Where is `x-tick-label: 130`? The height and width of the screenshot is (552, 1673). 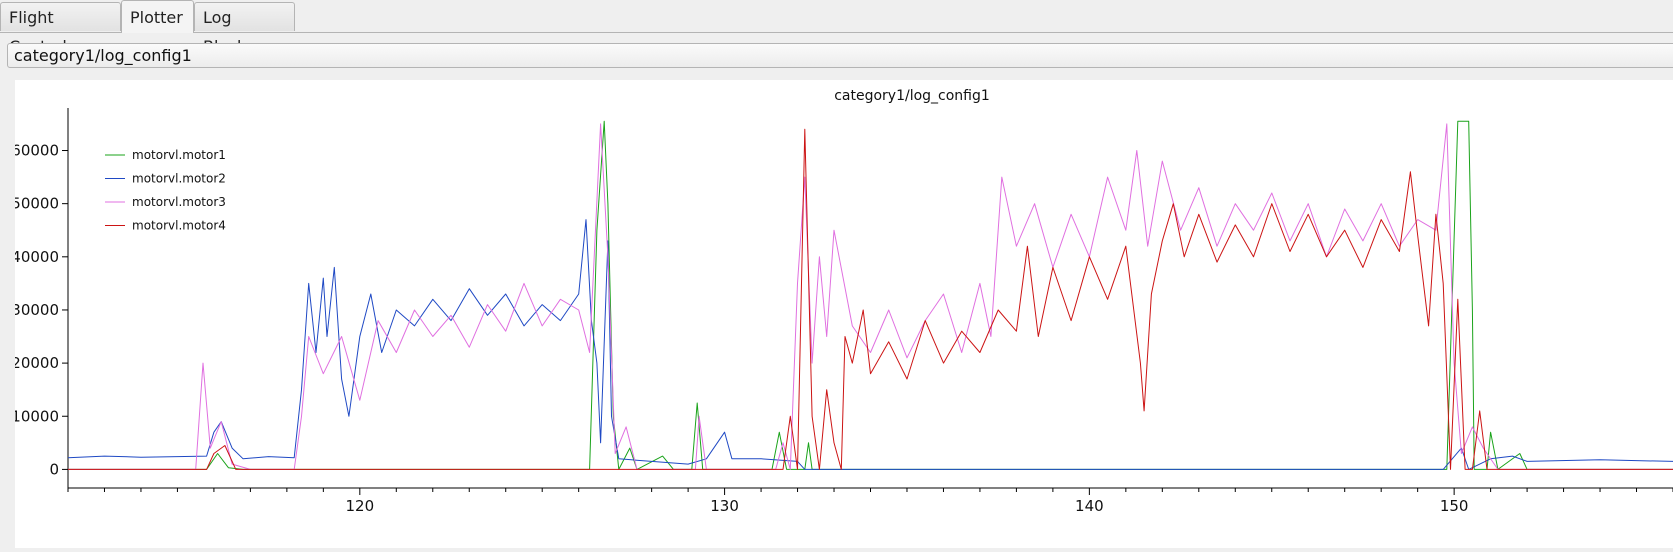
x-tick-label: 130 is located at coordinates (724, 506).